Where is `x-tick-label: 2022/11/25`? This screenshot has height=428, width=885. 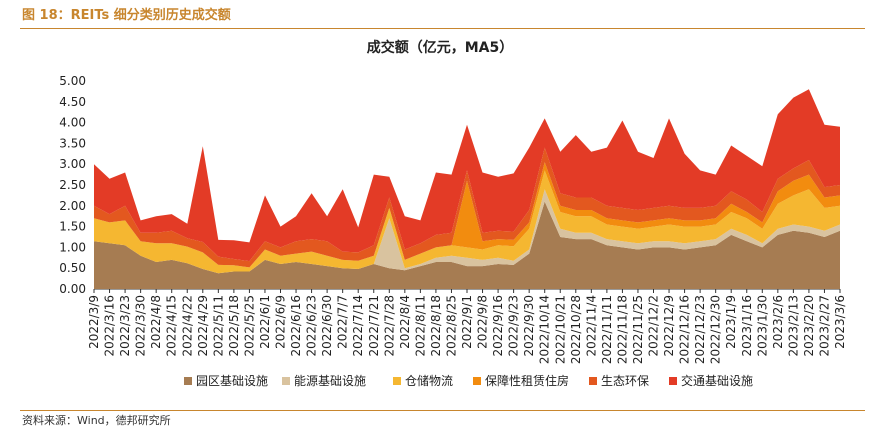
x-tick-label: 2022/11/25 is located at coordinates (638, 329).